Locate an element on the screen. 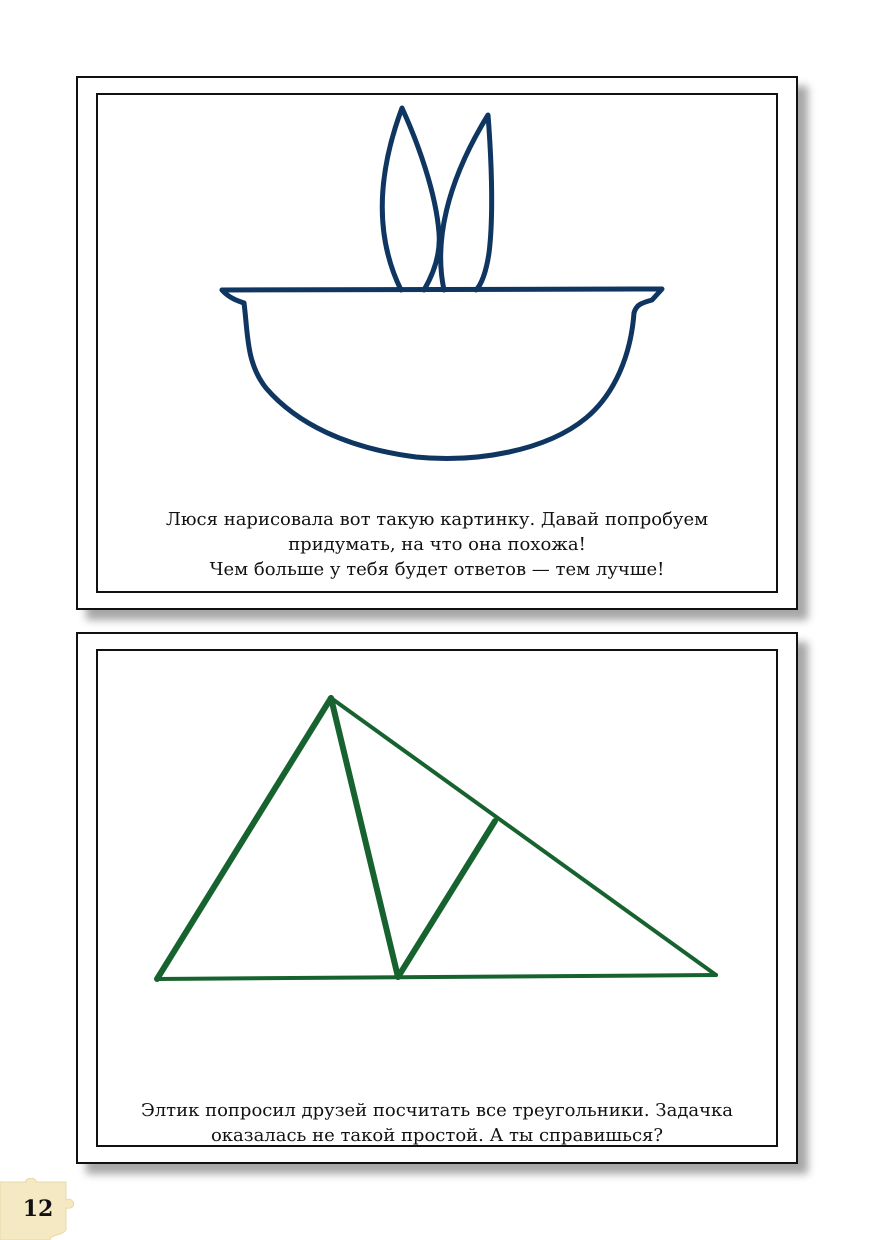 This screenshot has height=1240, width=874. bowl-with-leaves-drawing is located at coordinates (442, 283).